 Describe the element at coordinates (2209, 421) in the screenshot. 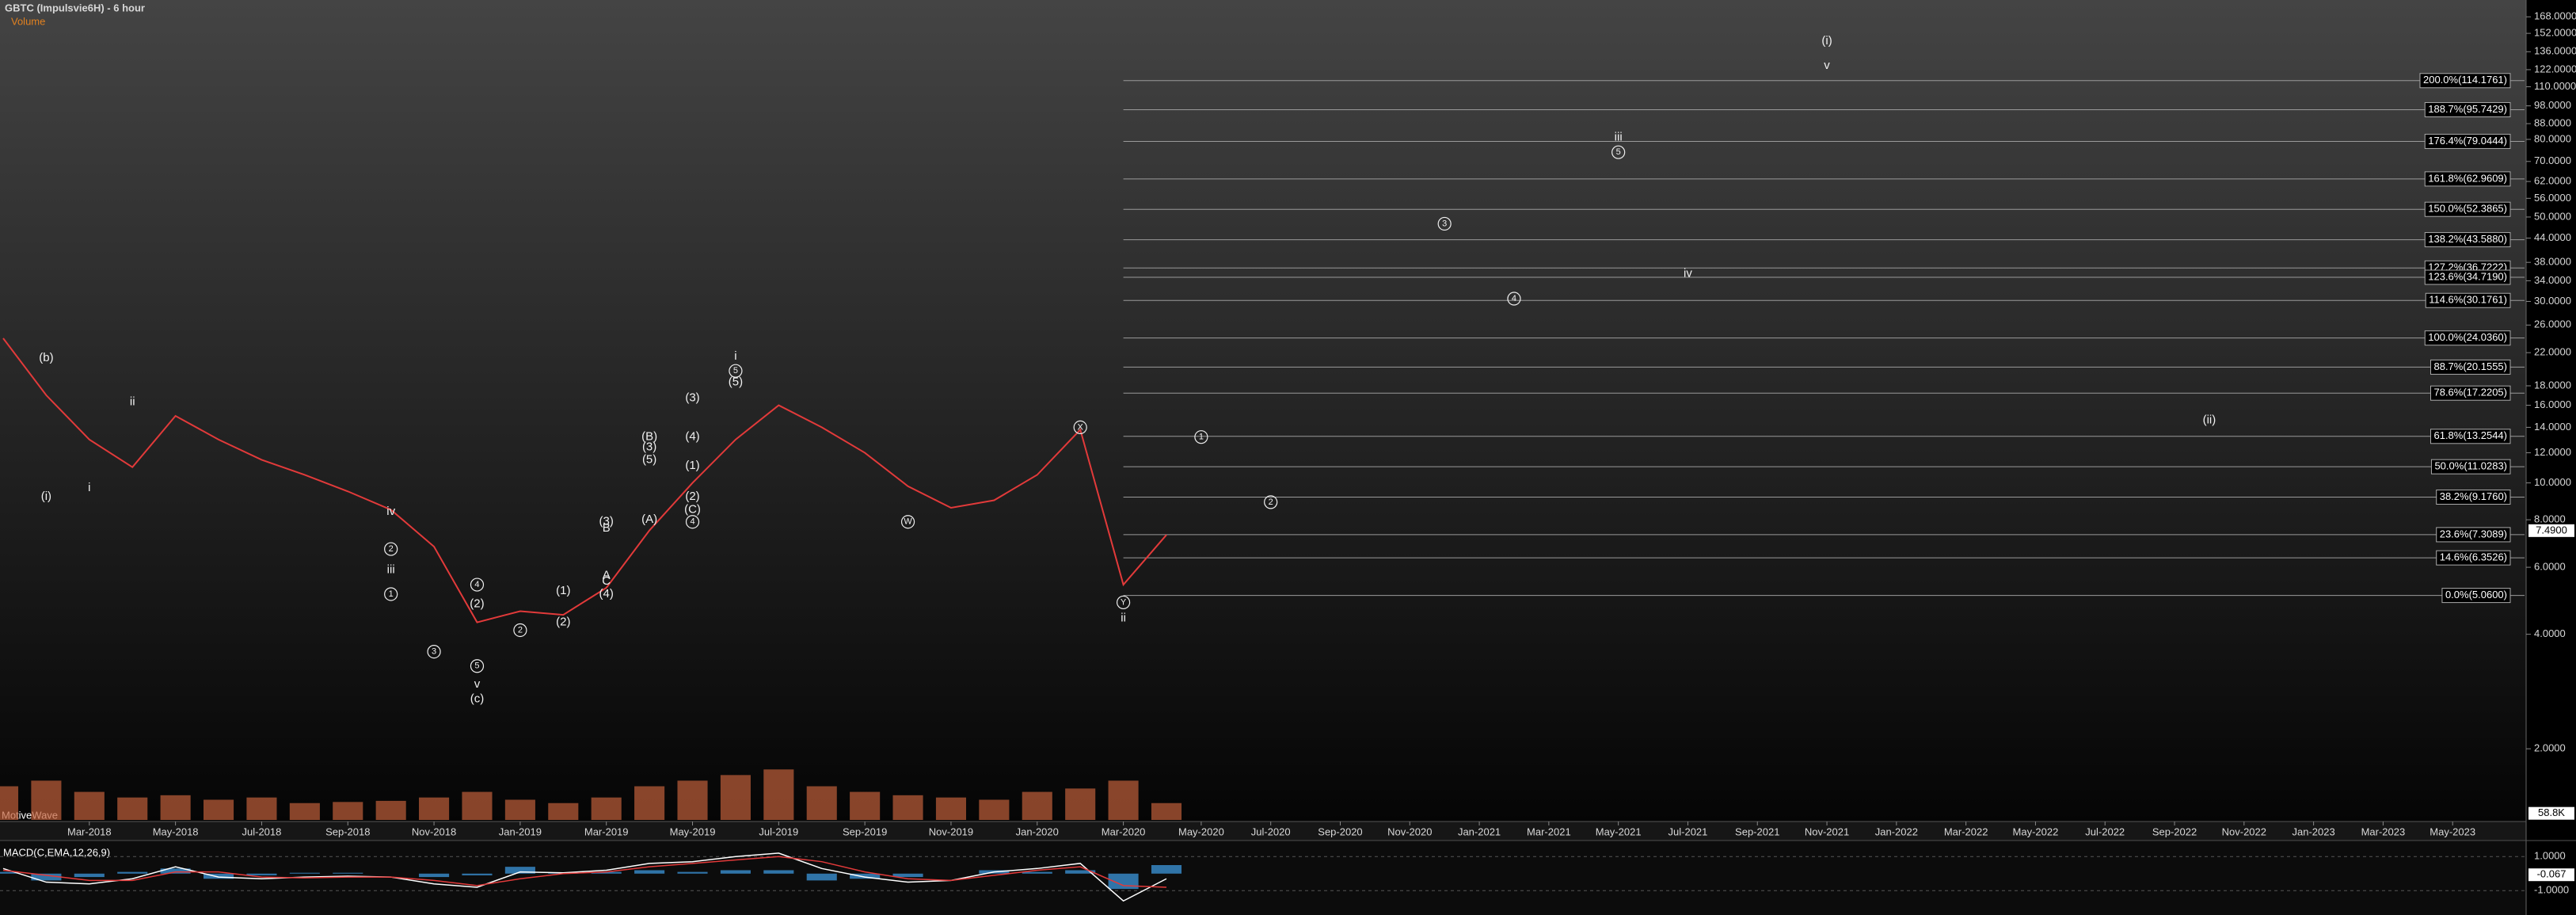

I see `wave-label: (ii)` at that location.